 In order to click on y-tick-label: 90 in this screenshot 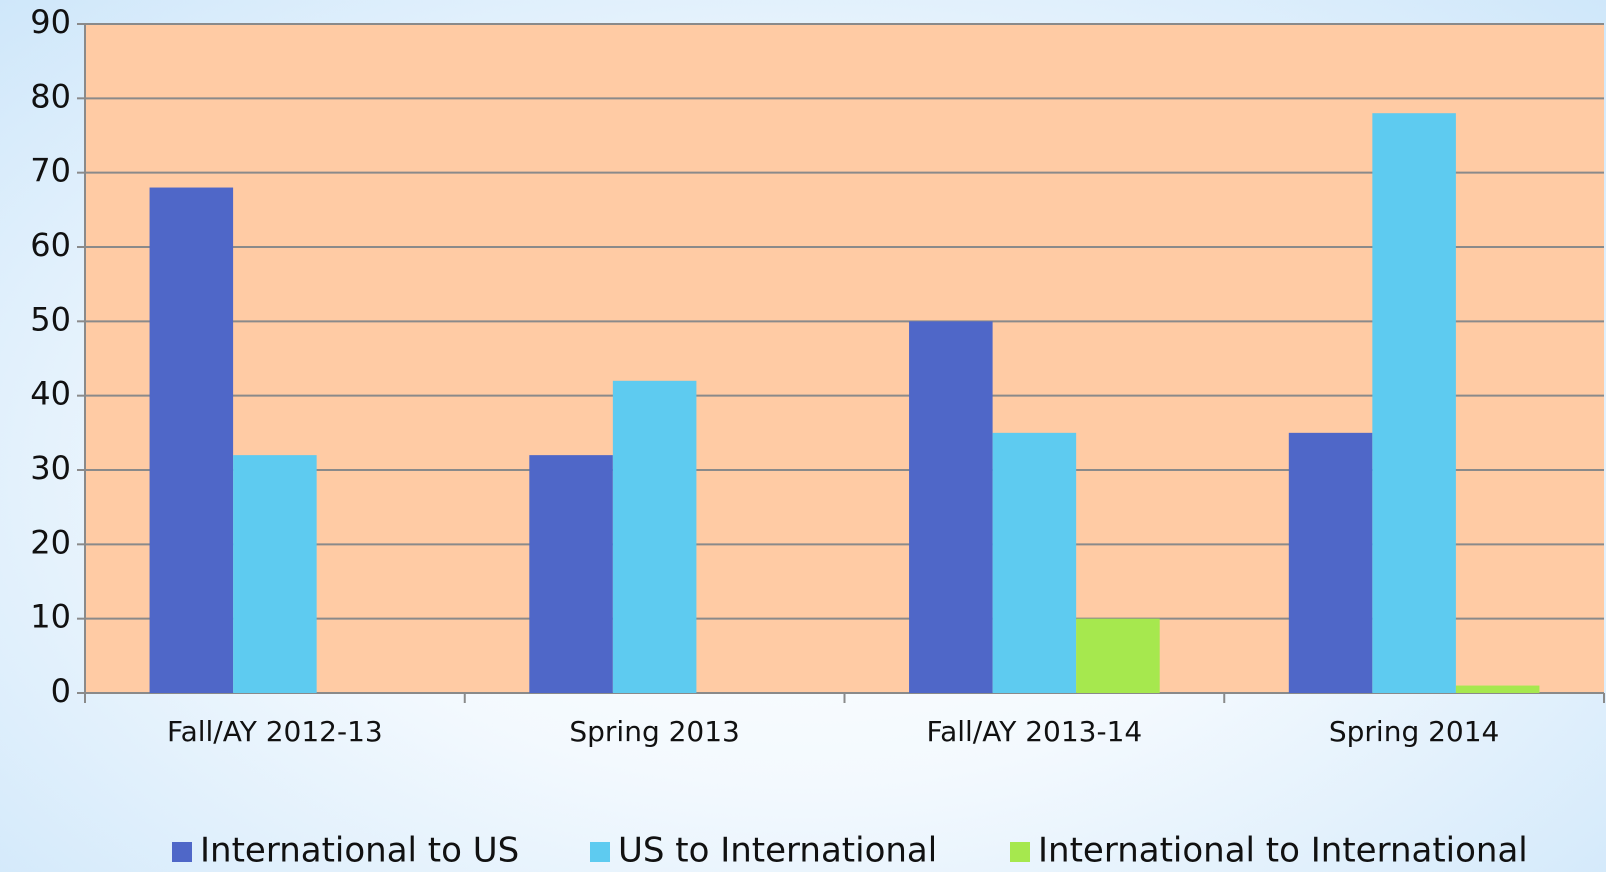, I will do `click(50, 22)`.